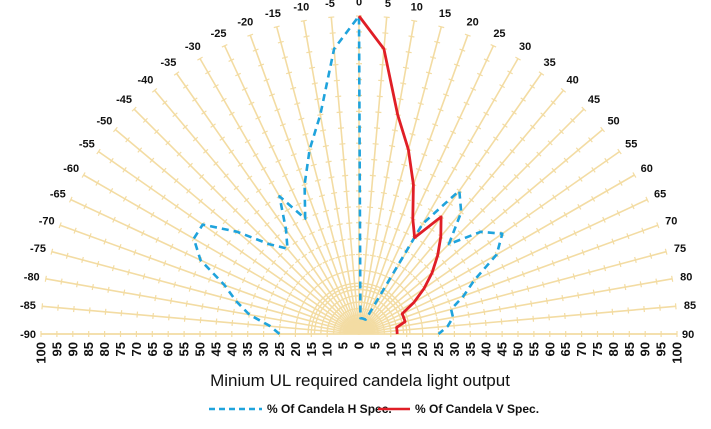 This screenshot has height=429, width=711. Describe the element at coordinates (104, 349) in the screenshot. I see `radial-tick-label: 80` at that location.